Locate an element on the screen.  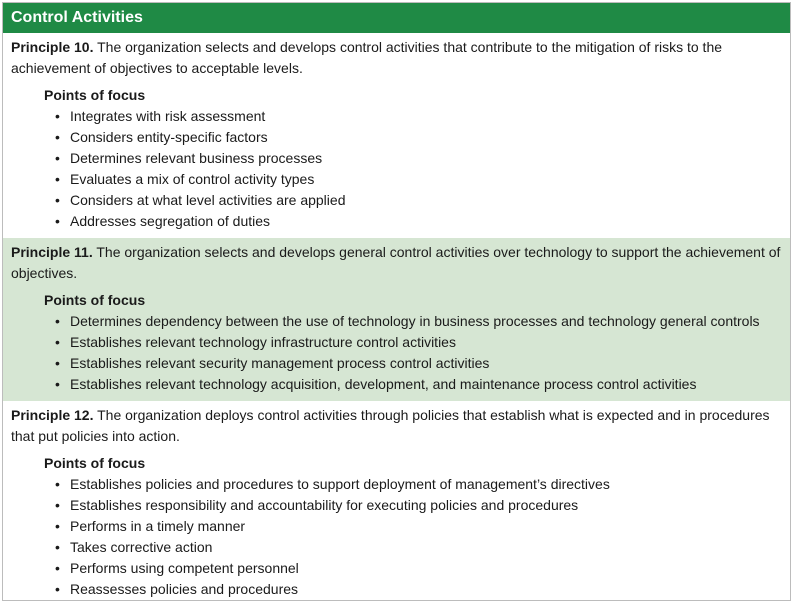
header-title: Control Activities is located at coordinates (77, 17).